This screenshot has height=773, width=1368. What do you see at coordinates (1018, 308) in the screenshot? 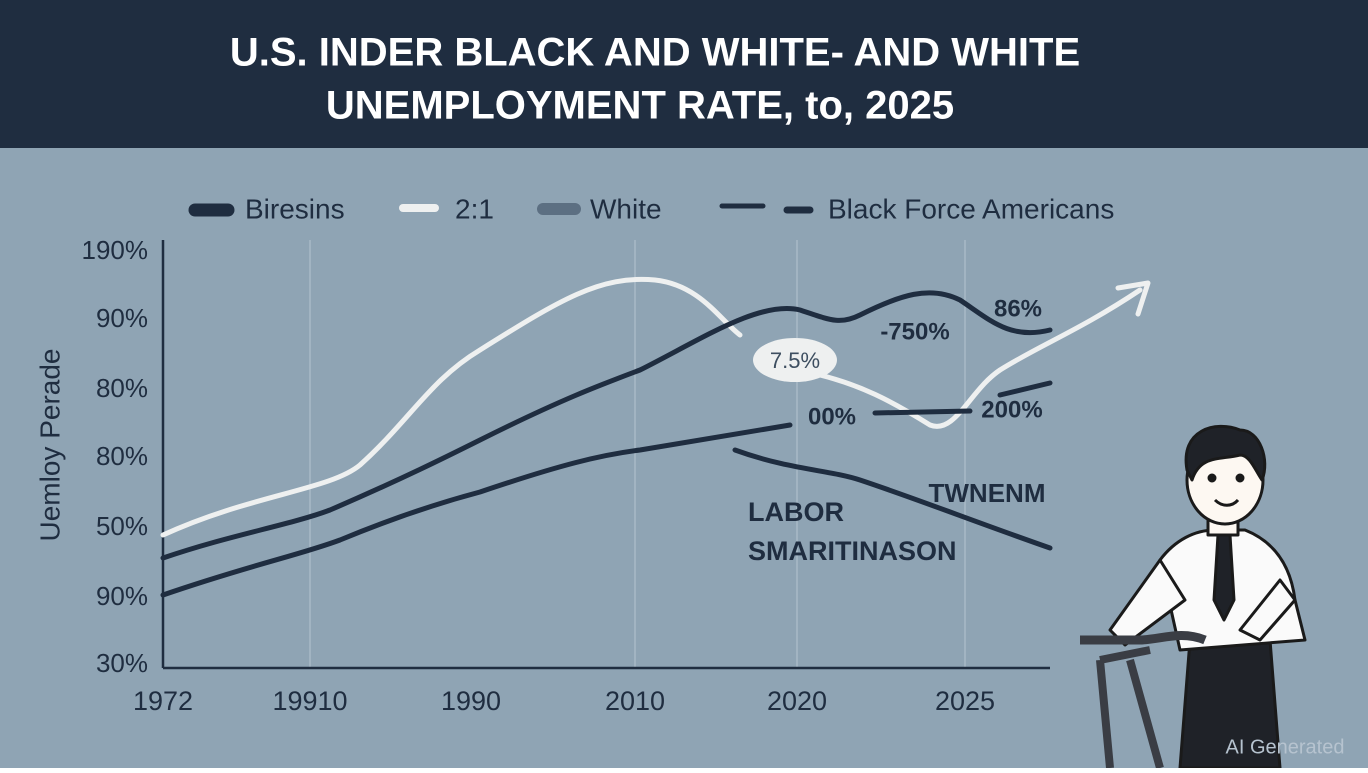
I see `annotation: 86%` at bounding box center [1018, 308].